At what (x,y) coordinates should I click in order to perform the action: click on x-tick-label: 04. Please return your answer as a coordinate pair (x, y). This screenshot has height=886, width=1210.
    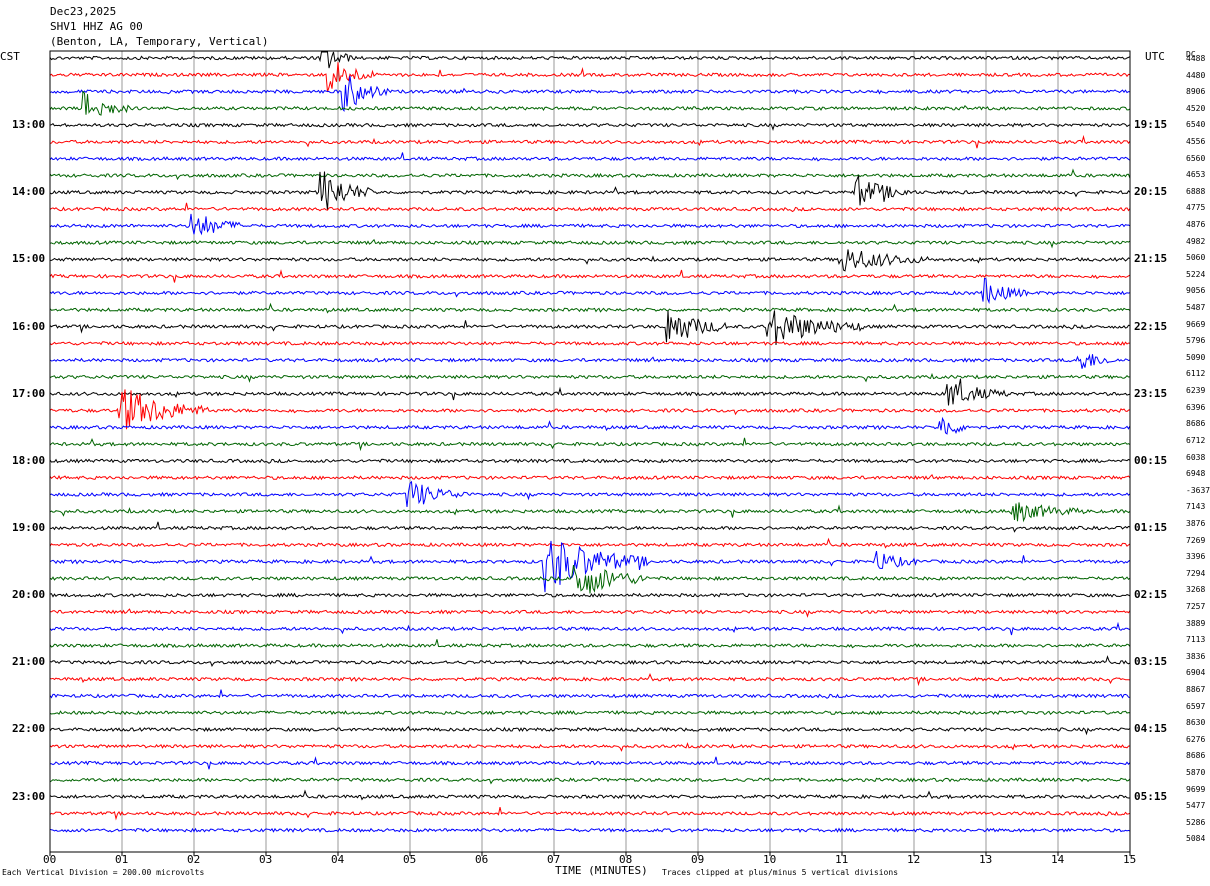
    Looking at the image, I should click on (338, 859).